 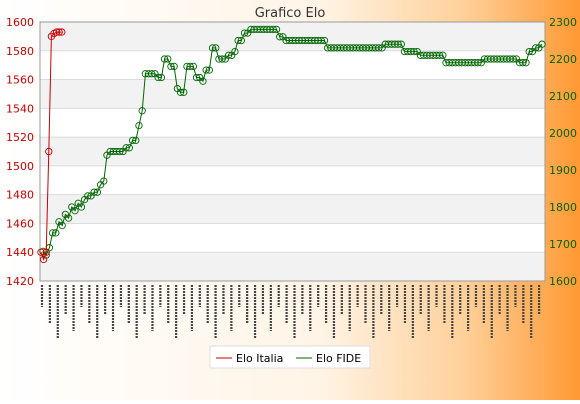 I want to click on left-axis-tick-label: 1440, so click(x=20, y=252).